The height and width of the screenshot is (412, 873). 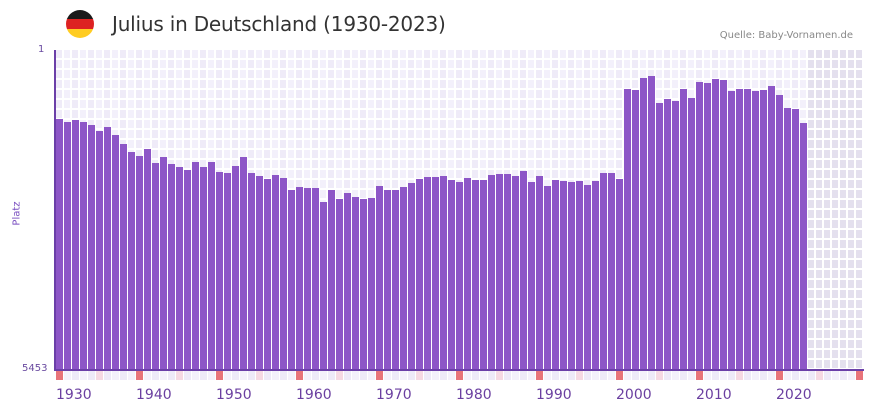 What do you see at coordinates (411, 276) in the screenshot?
I see `bar-1974` at bounding box center [411, 276].